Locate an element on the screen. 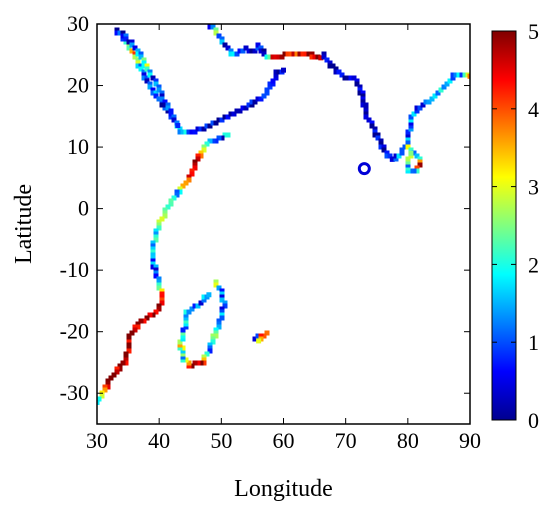 This screenshot has width=550, height=512. segment-india-east-coast is located at coordinates (430, 117).